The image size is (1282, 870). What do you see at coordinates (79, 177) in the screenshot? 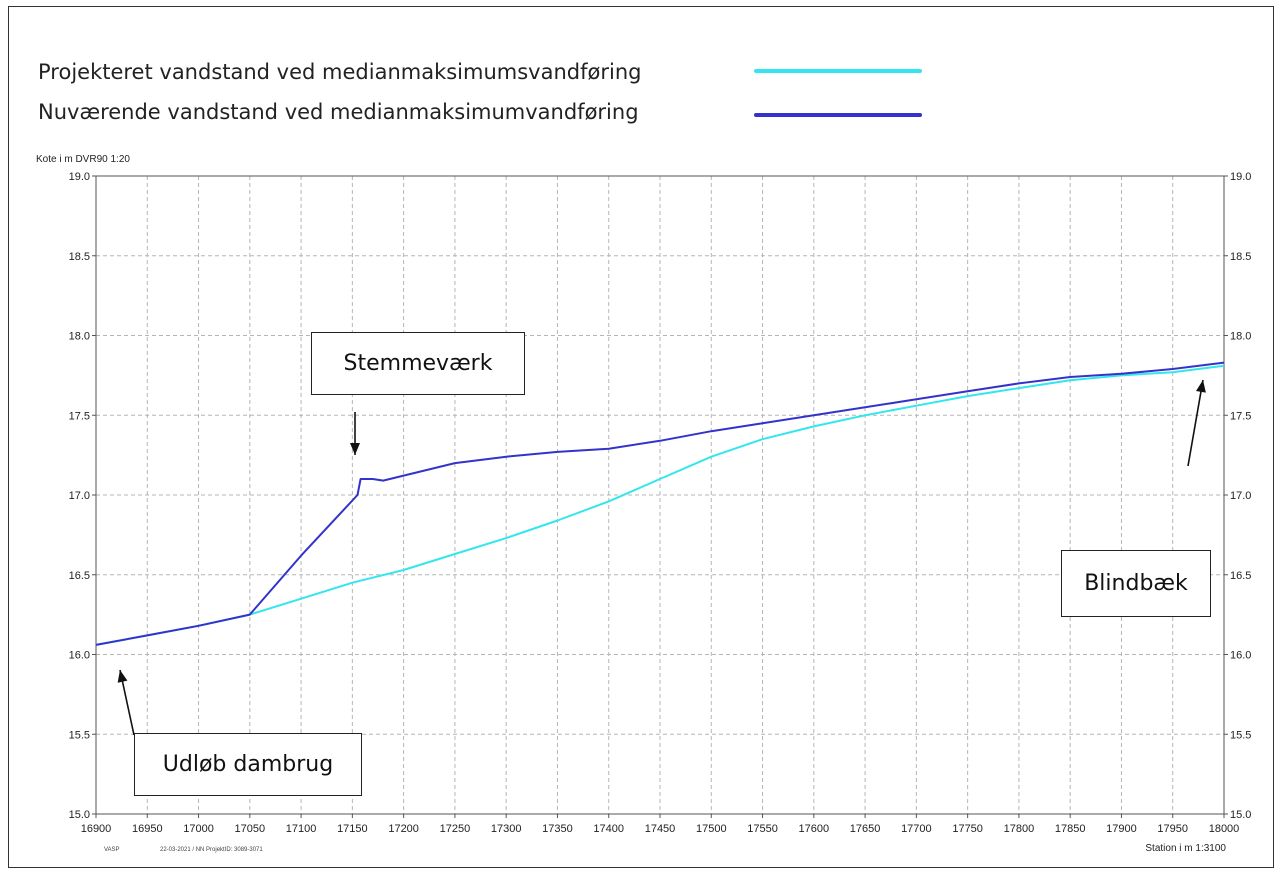
I see `y-tick-label-left: 19.0` at bounding box center [79, 177].